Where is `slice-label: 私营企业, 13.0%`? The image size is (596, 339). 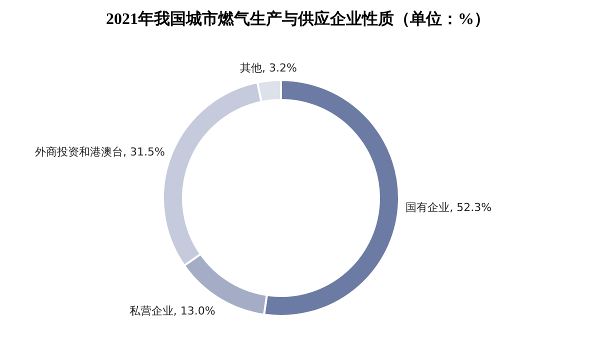 slice-label: 私营企业, 13.0% is located at coordinates (172, 311).